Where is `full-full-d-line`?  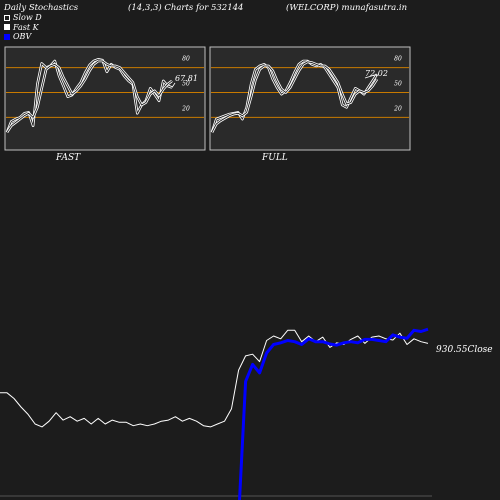 full-full-d-line is located at coordinates (294, 97).